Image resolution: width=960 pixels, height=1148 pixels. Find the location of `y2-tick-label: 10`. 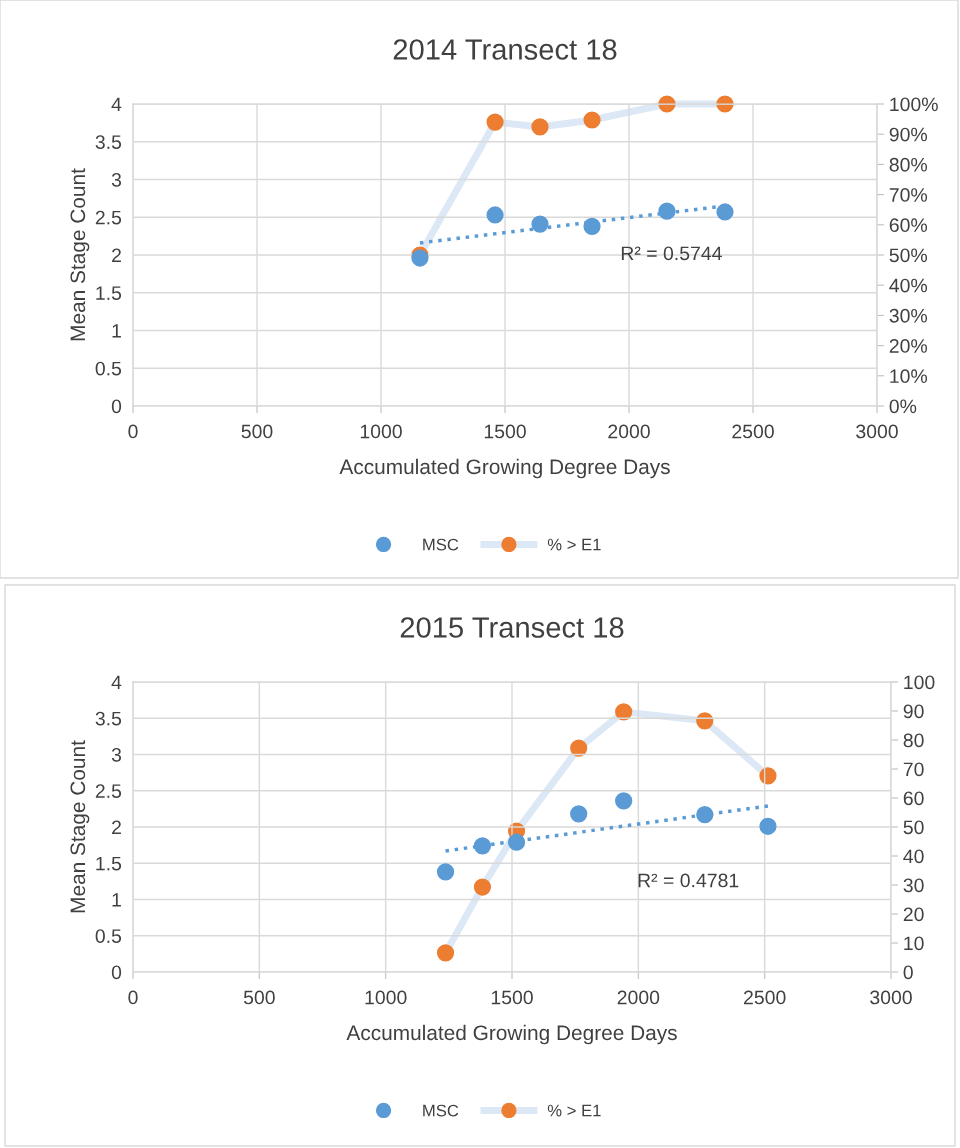

y2-tick-label: 10 is located at coordinates (914, 943).